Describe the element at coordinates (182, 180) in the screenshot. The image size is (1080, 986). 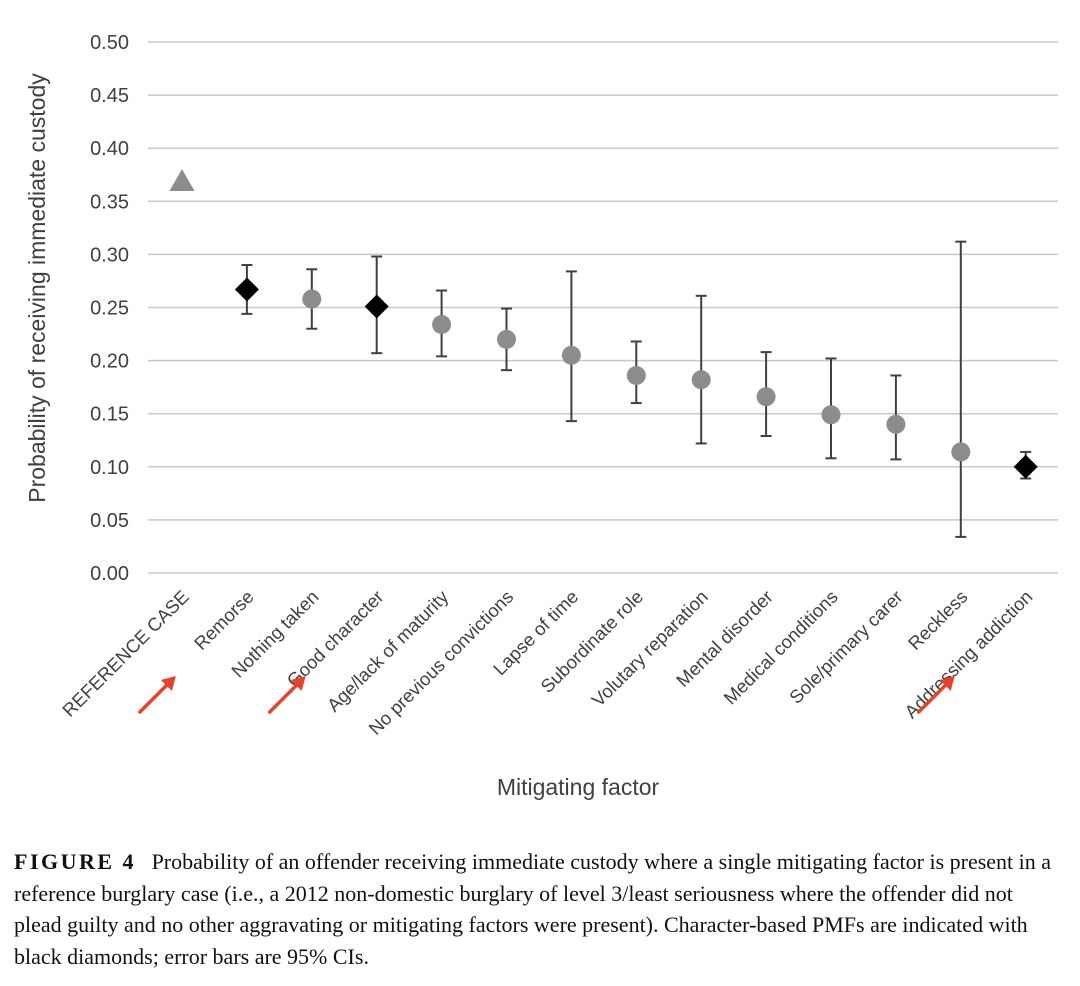
I see `point-triangle` at that location.